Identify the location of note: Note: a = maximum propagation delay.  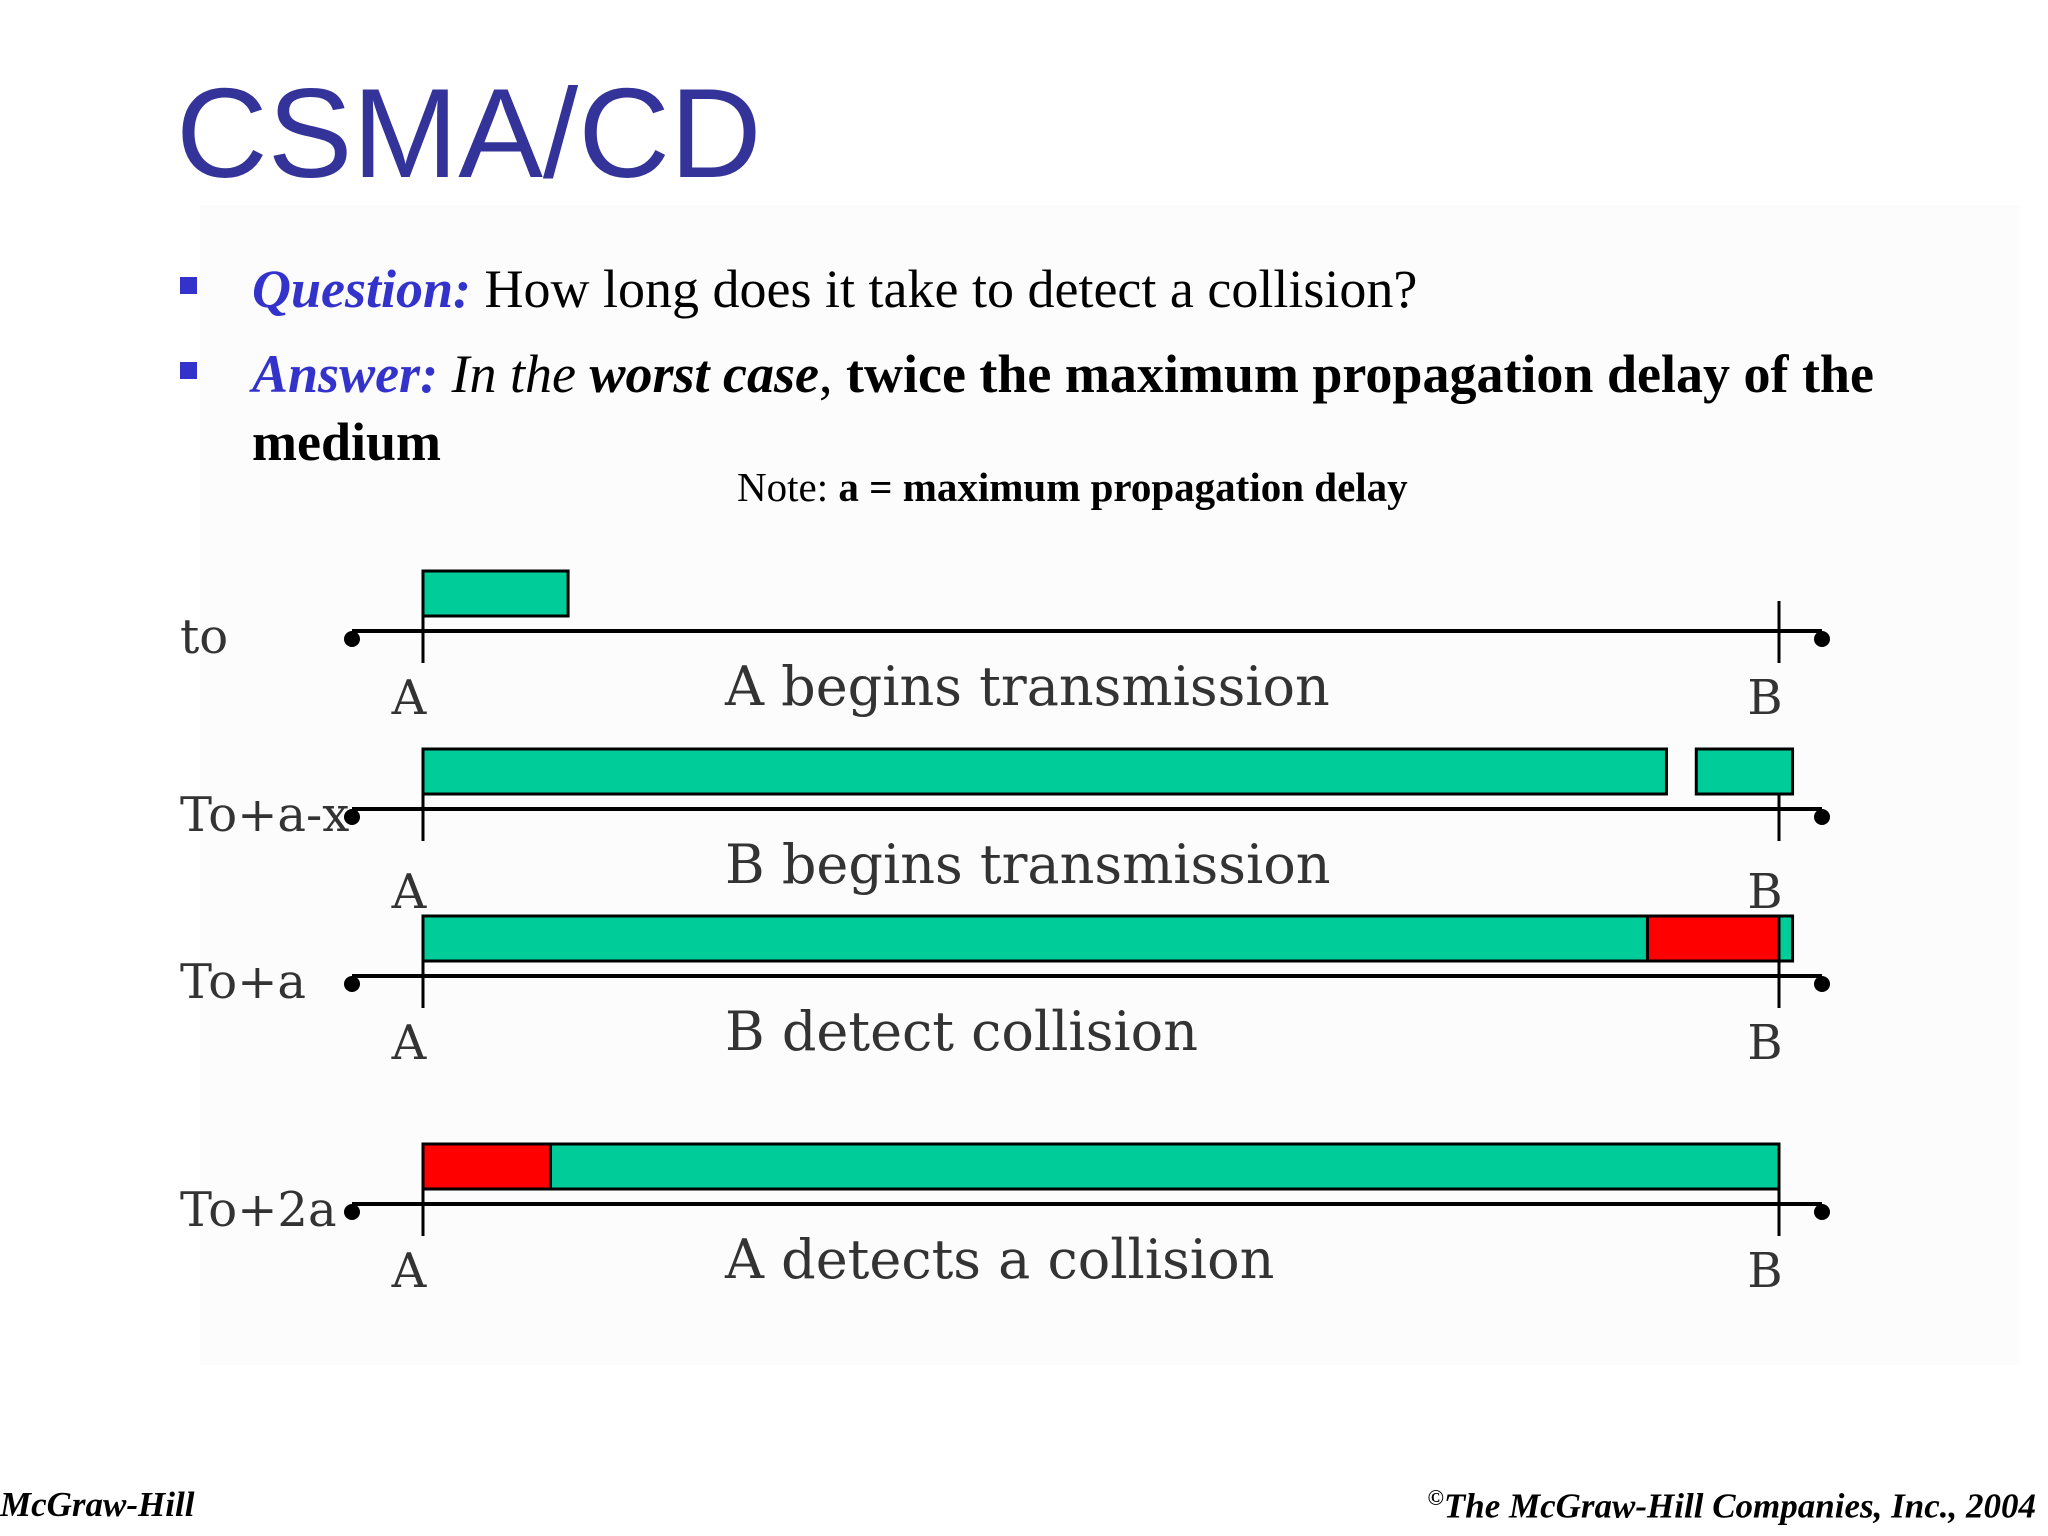
(1072, 487).